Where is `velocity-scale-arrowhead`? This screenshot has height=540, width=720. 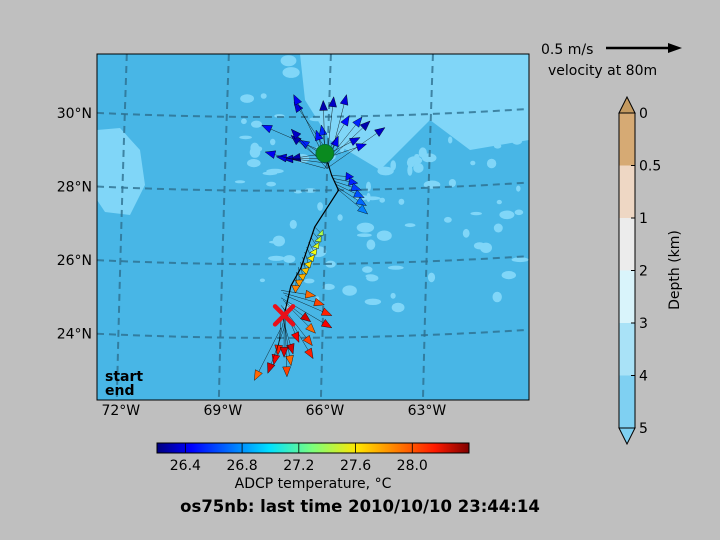
velocity-scale-arrowhead is located at coordinates (675, 48).